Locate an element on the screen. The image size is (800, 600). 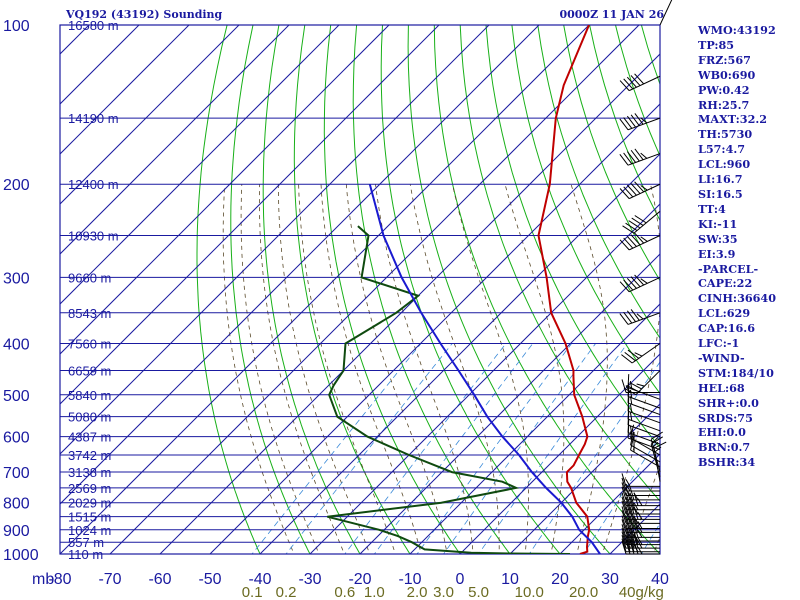
height-label: 1024 m is located at coordinates (89, 530).